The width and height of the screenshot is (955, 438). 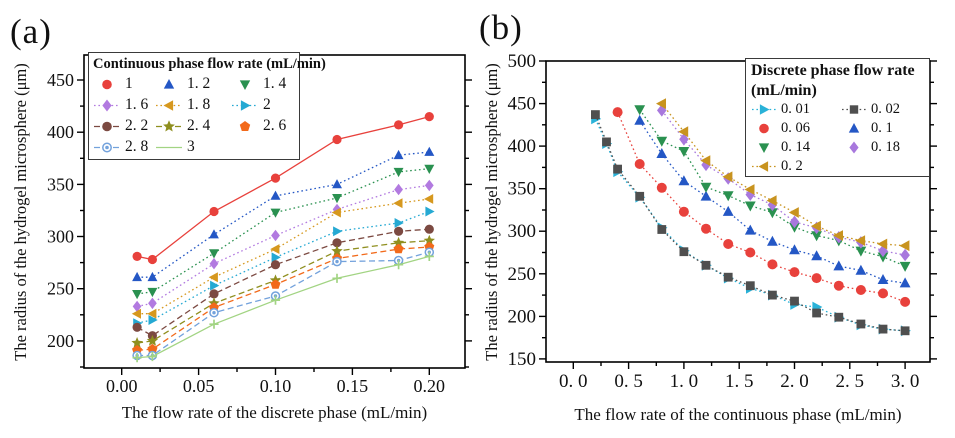 What do you see at coordinates (430, 386) in the screenshot?
I see `svg-text: 0.20` at bounding box center [430, 386].